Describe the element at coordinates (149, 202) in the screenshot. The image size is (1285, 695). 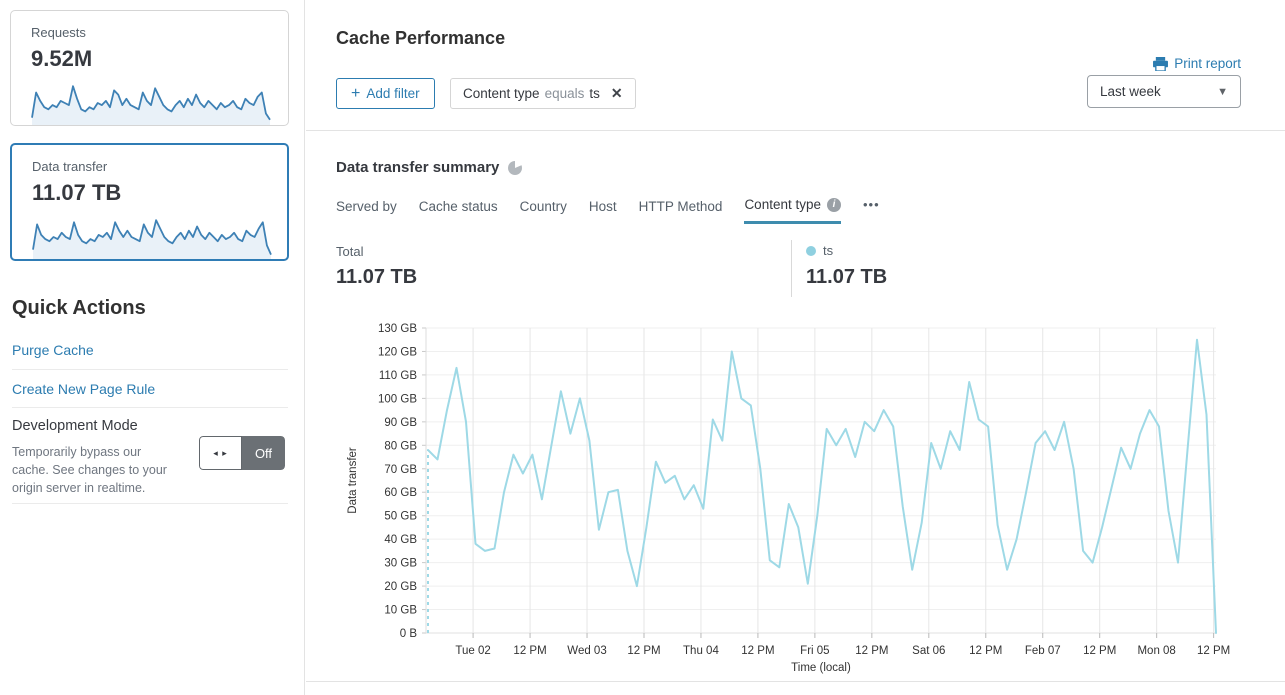
I see `metric-card-data-transfer: Data transfer 11.07 TB` at that location.